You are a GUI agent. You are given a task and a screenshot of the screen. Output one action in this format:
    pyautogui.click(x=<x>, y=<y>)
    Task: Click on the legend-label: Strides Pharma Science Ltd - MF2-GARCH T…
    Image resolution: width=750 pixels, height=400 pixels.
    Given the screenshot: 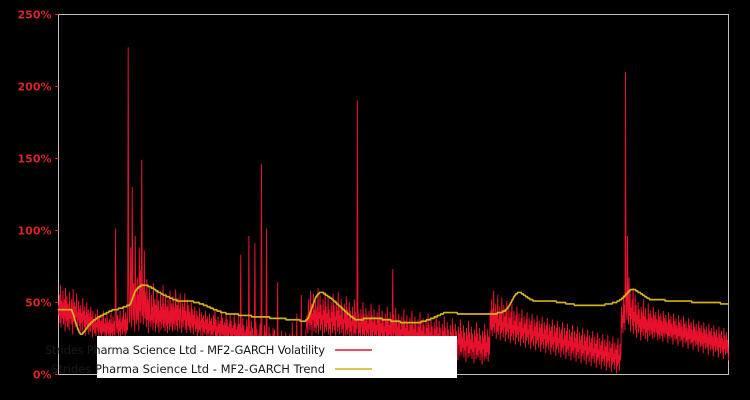 What is the action you would take?
    pyautogui.click(x=188, y=369)
    